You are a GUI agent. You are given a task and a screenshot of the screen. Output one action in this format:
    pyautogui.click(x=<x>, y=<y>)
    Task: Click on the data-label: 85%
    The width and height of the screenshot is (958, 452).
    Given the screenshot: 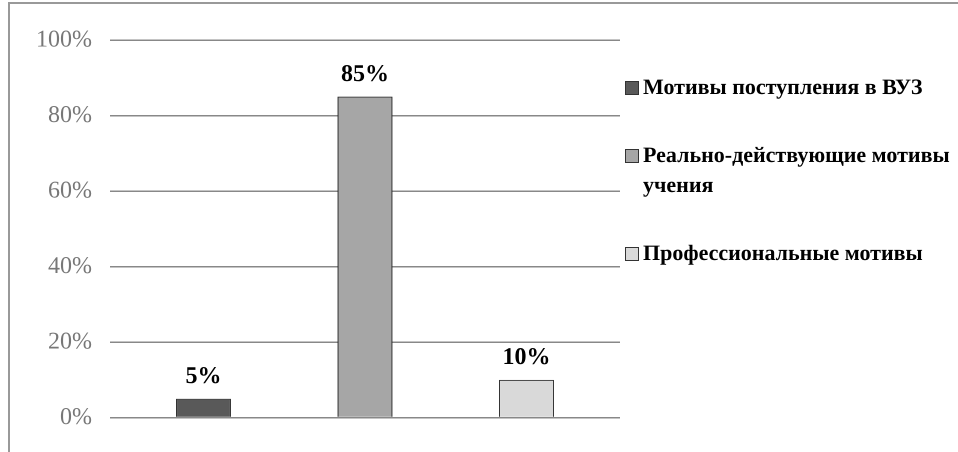 What is the action you would take?
    pyautogui.click(x=364, y=73)
    